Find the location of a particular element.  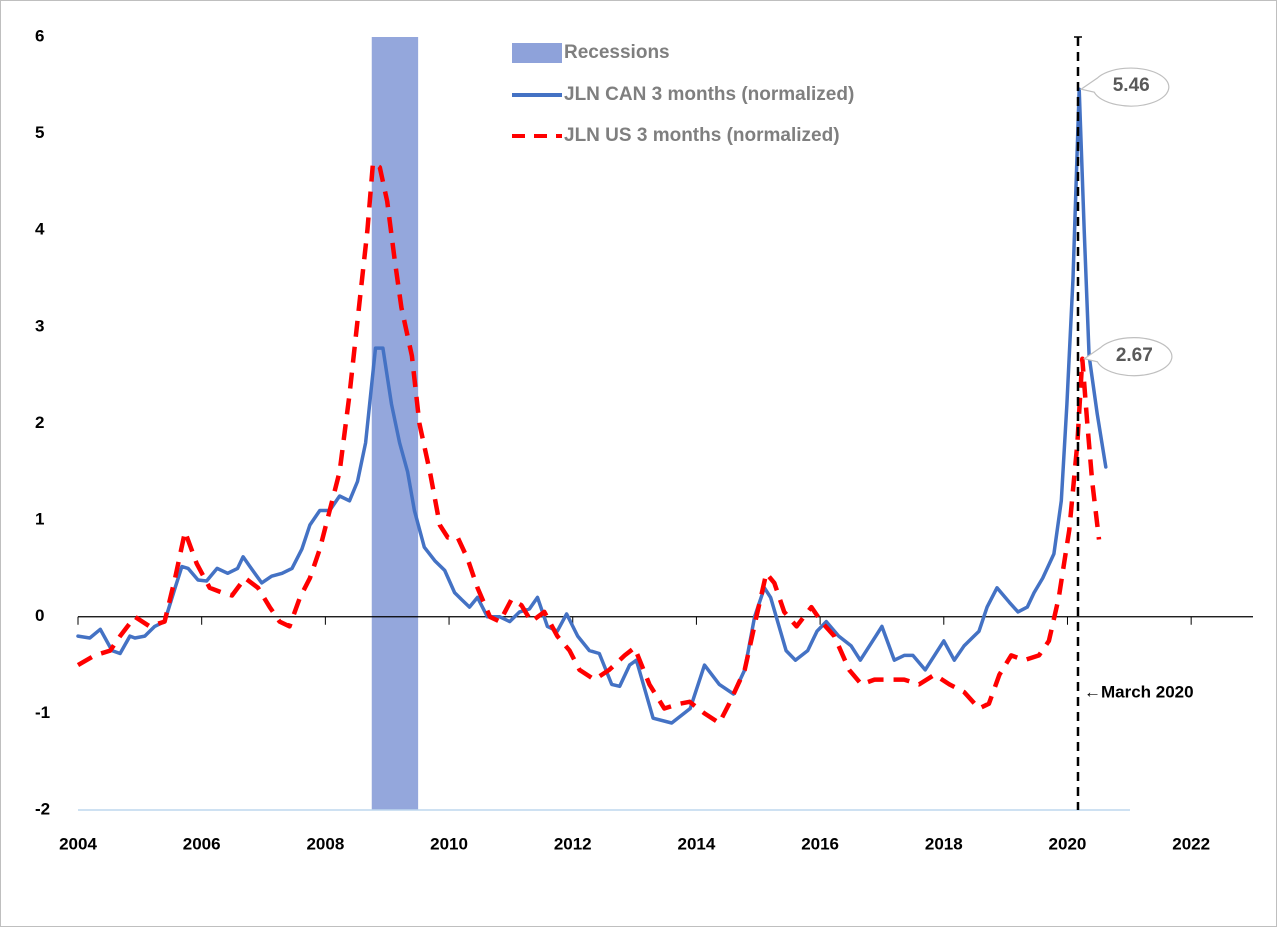

legend-label: Recessions is located at coordinates (617, 52).